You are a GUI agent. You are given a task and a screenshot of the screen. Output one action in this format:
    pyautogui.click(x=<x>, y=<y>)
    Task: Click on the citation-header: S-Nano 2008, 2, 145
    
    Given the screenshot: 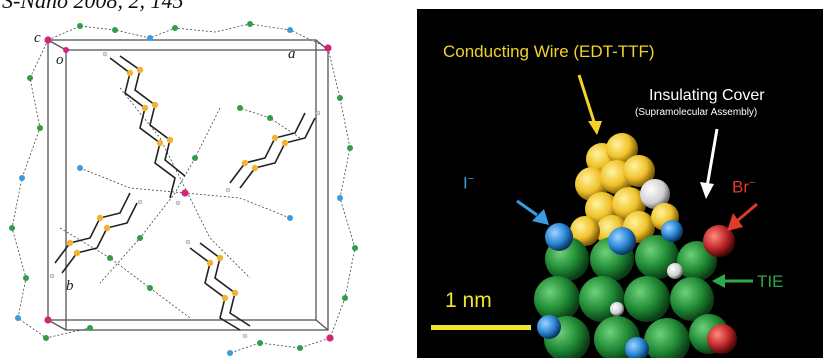 What is the action you would take?
    pyautogui.click(x=93, y=6)
    